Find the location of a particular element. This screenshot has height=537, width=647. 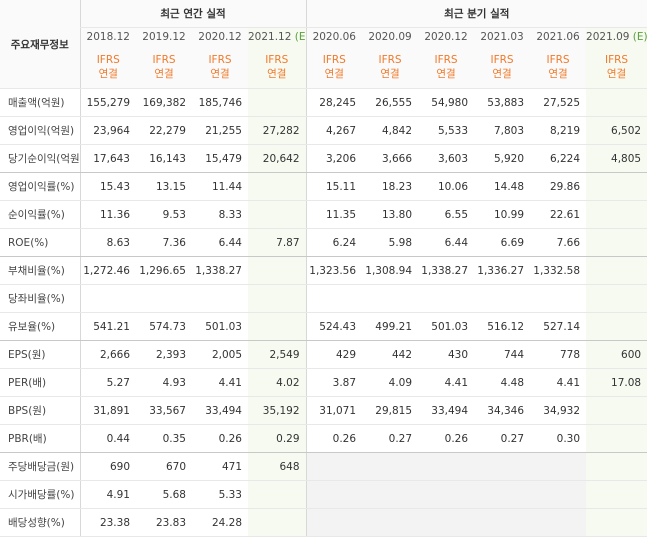

cell: 13.15 is located at coordinates (164, 186).